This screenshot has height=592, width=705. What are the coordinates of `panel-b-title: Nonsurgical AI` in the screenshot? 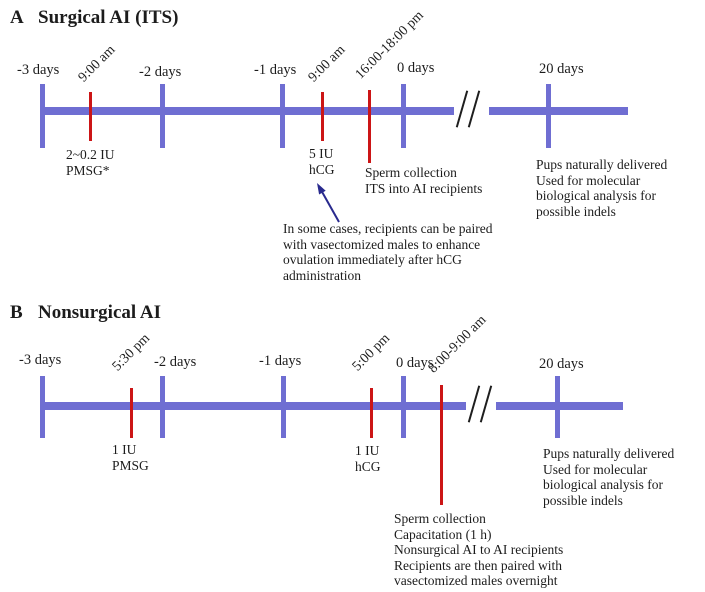 It's located at (99, 312).